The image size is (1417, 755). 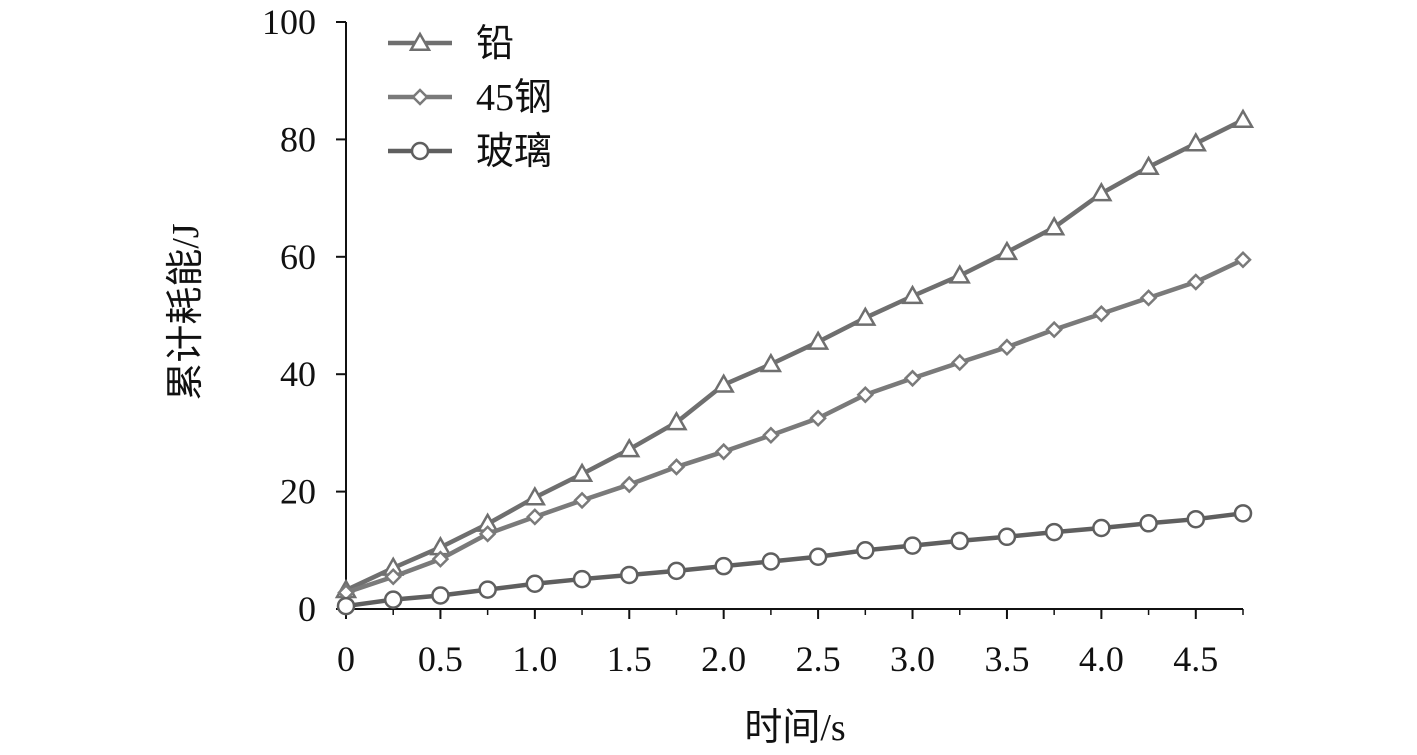 What do you see at coordinates (186, 311) in the screenshot?
I see `y-axis-label: 累计耗能/J` at bounding box center [186, 311].